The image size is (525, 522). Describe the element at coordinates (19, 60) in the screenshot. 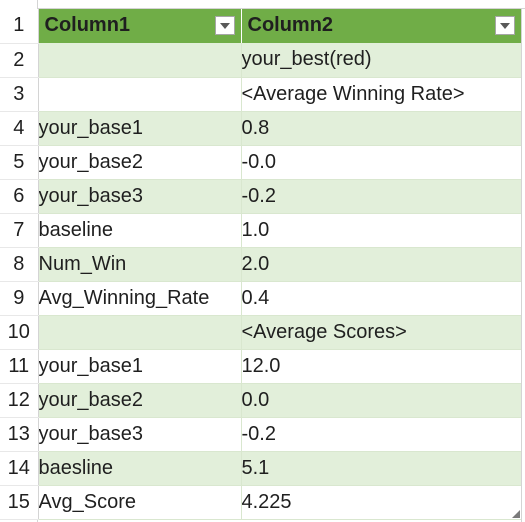

I see `row-number: 2` at that location.